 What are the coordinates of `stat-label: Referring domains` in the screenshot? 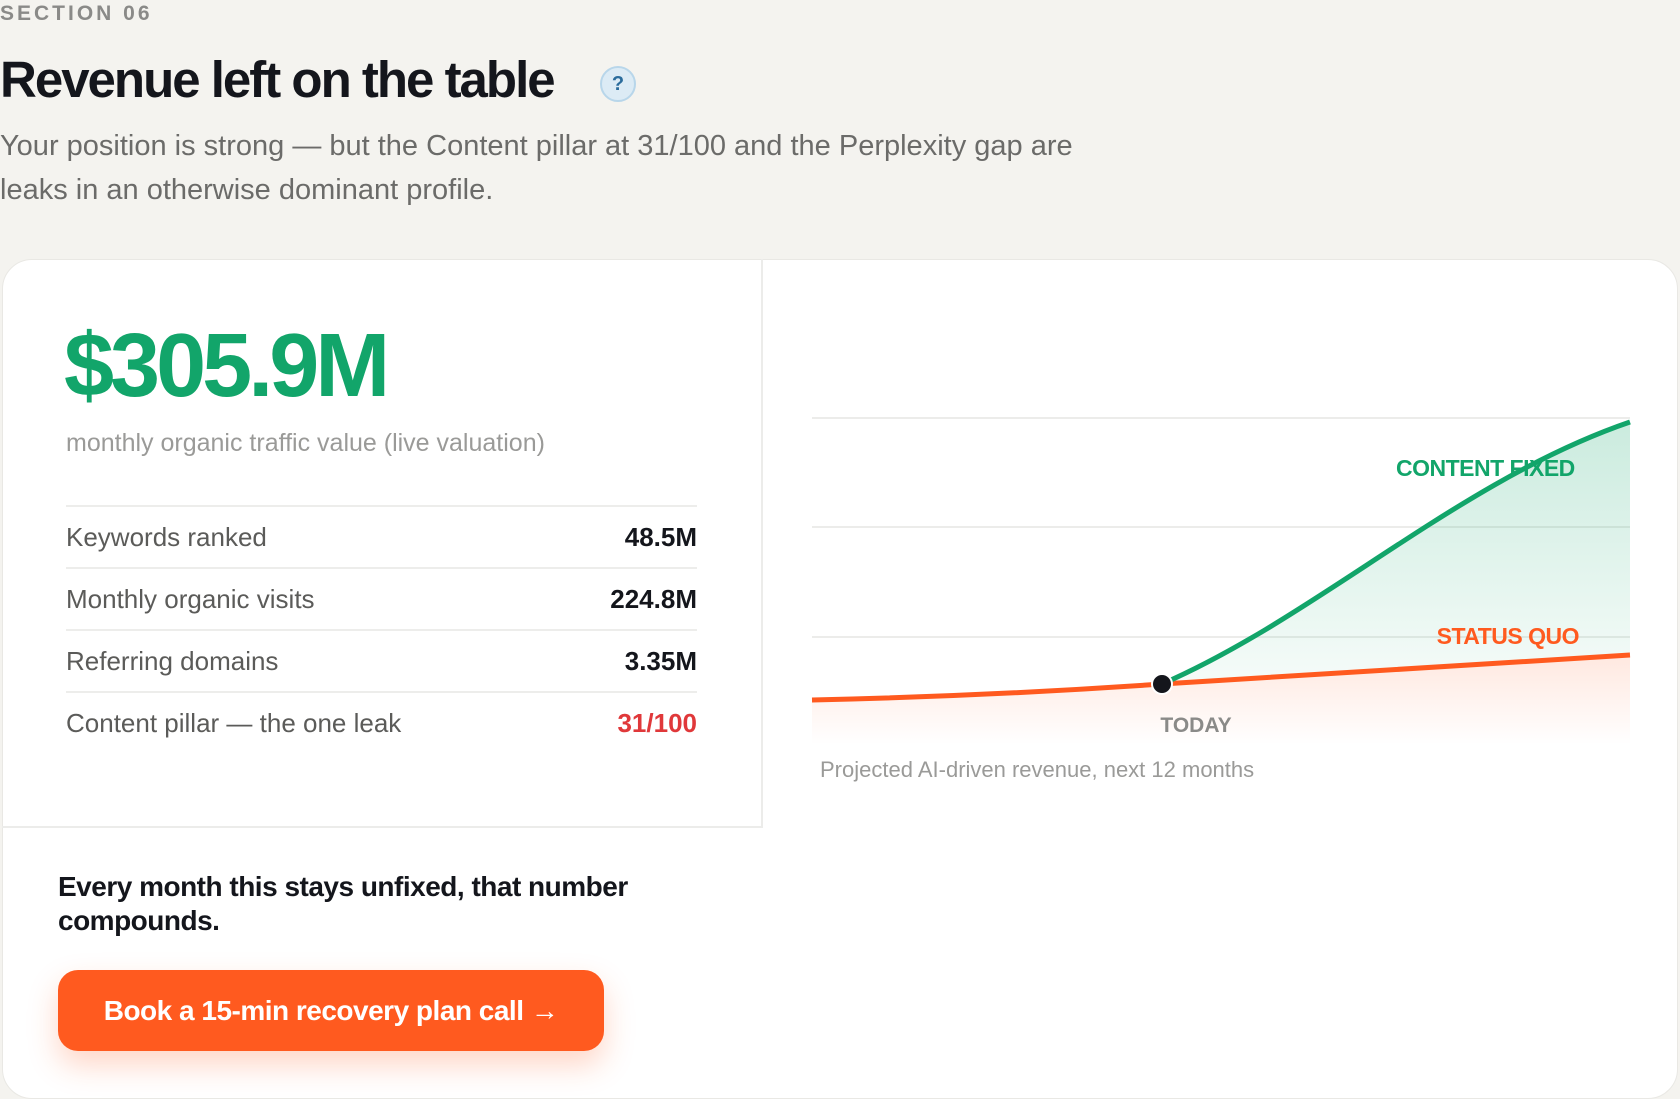 It's located at (172, 660).